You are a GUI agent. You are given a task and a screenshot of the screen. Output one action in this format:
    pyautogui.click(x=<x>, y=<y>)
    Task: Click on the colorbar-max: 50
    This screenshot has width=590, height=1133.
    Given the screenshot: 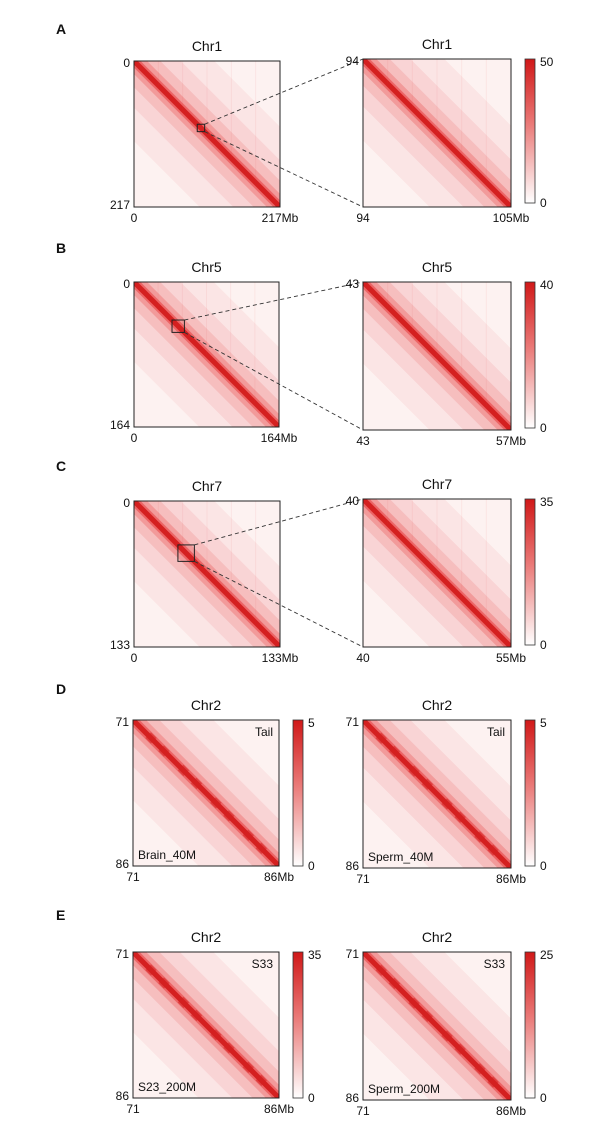 What is the action you would take?
    pyautogui.click(x=547, y=62)
    